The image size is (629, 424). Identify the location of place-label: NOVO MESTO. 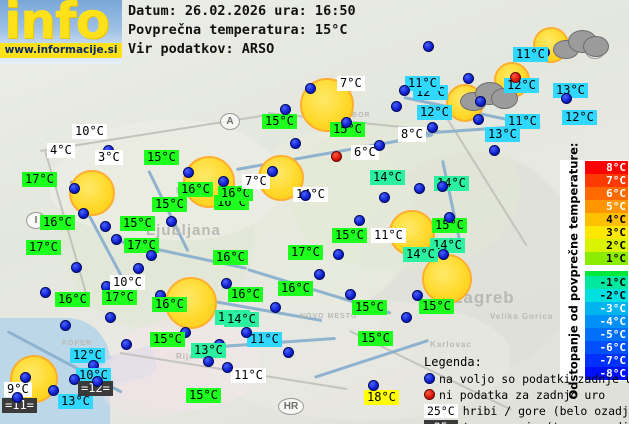
(329, 316).